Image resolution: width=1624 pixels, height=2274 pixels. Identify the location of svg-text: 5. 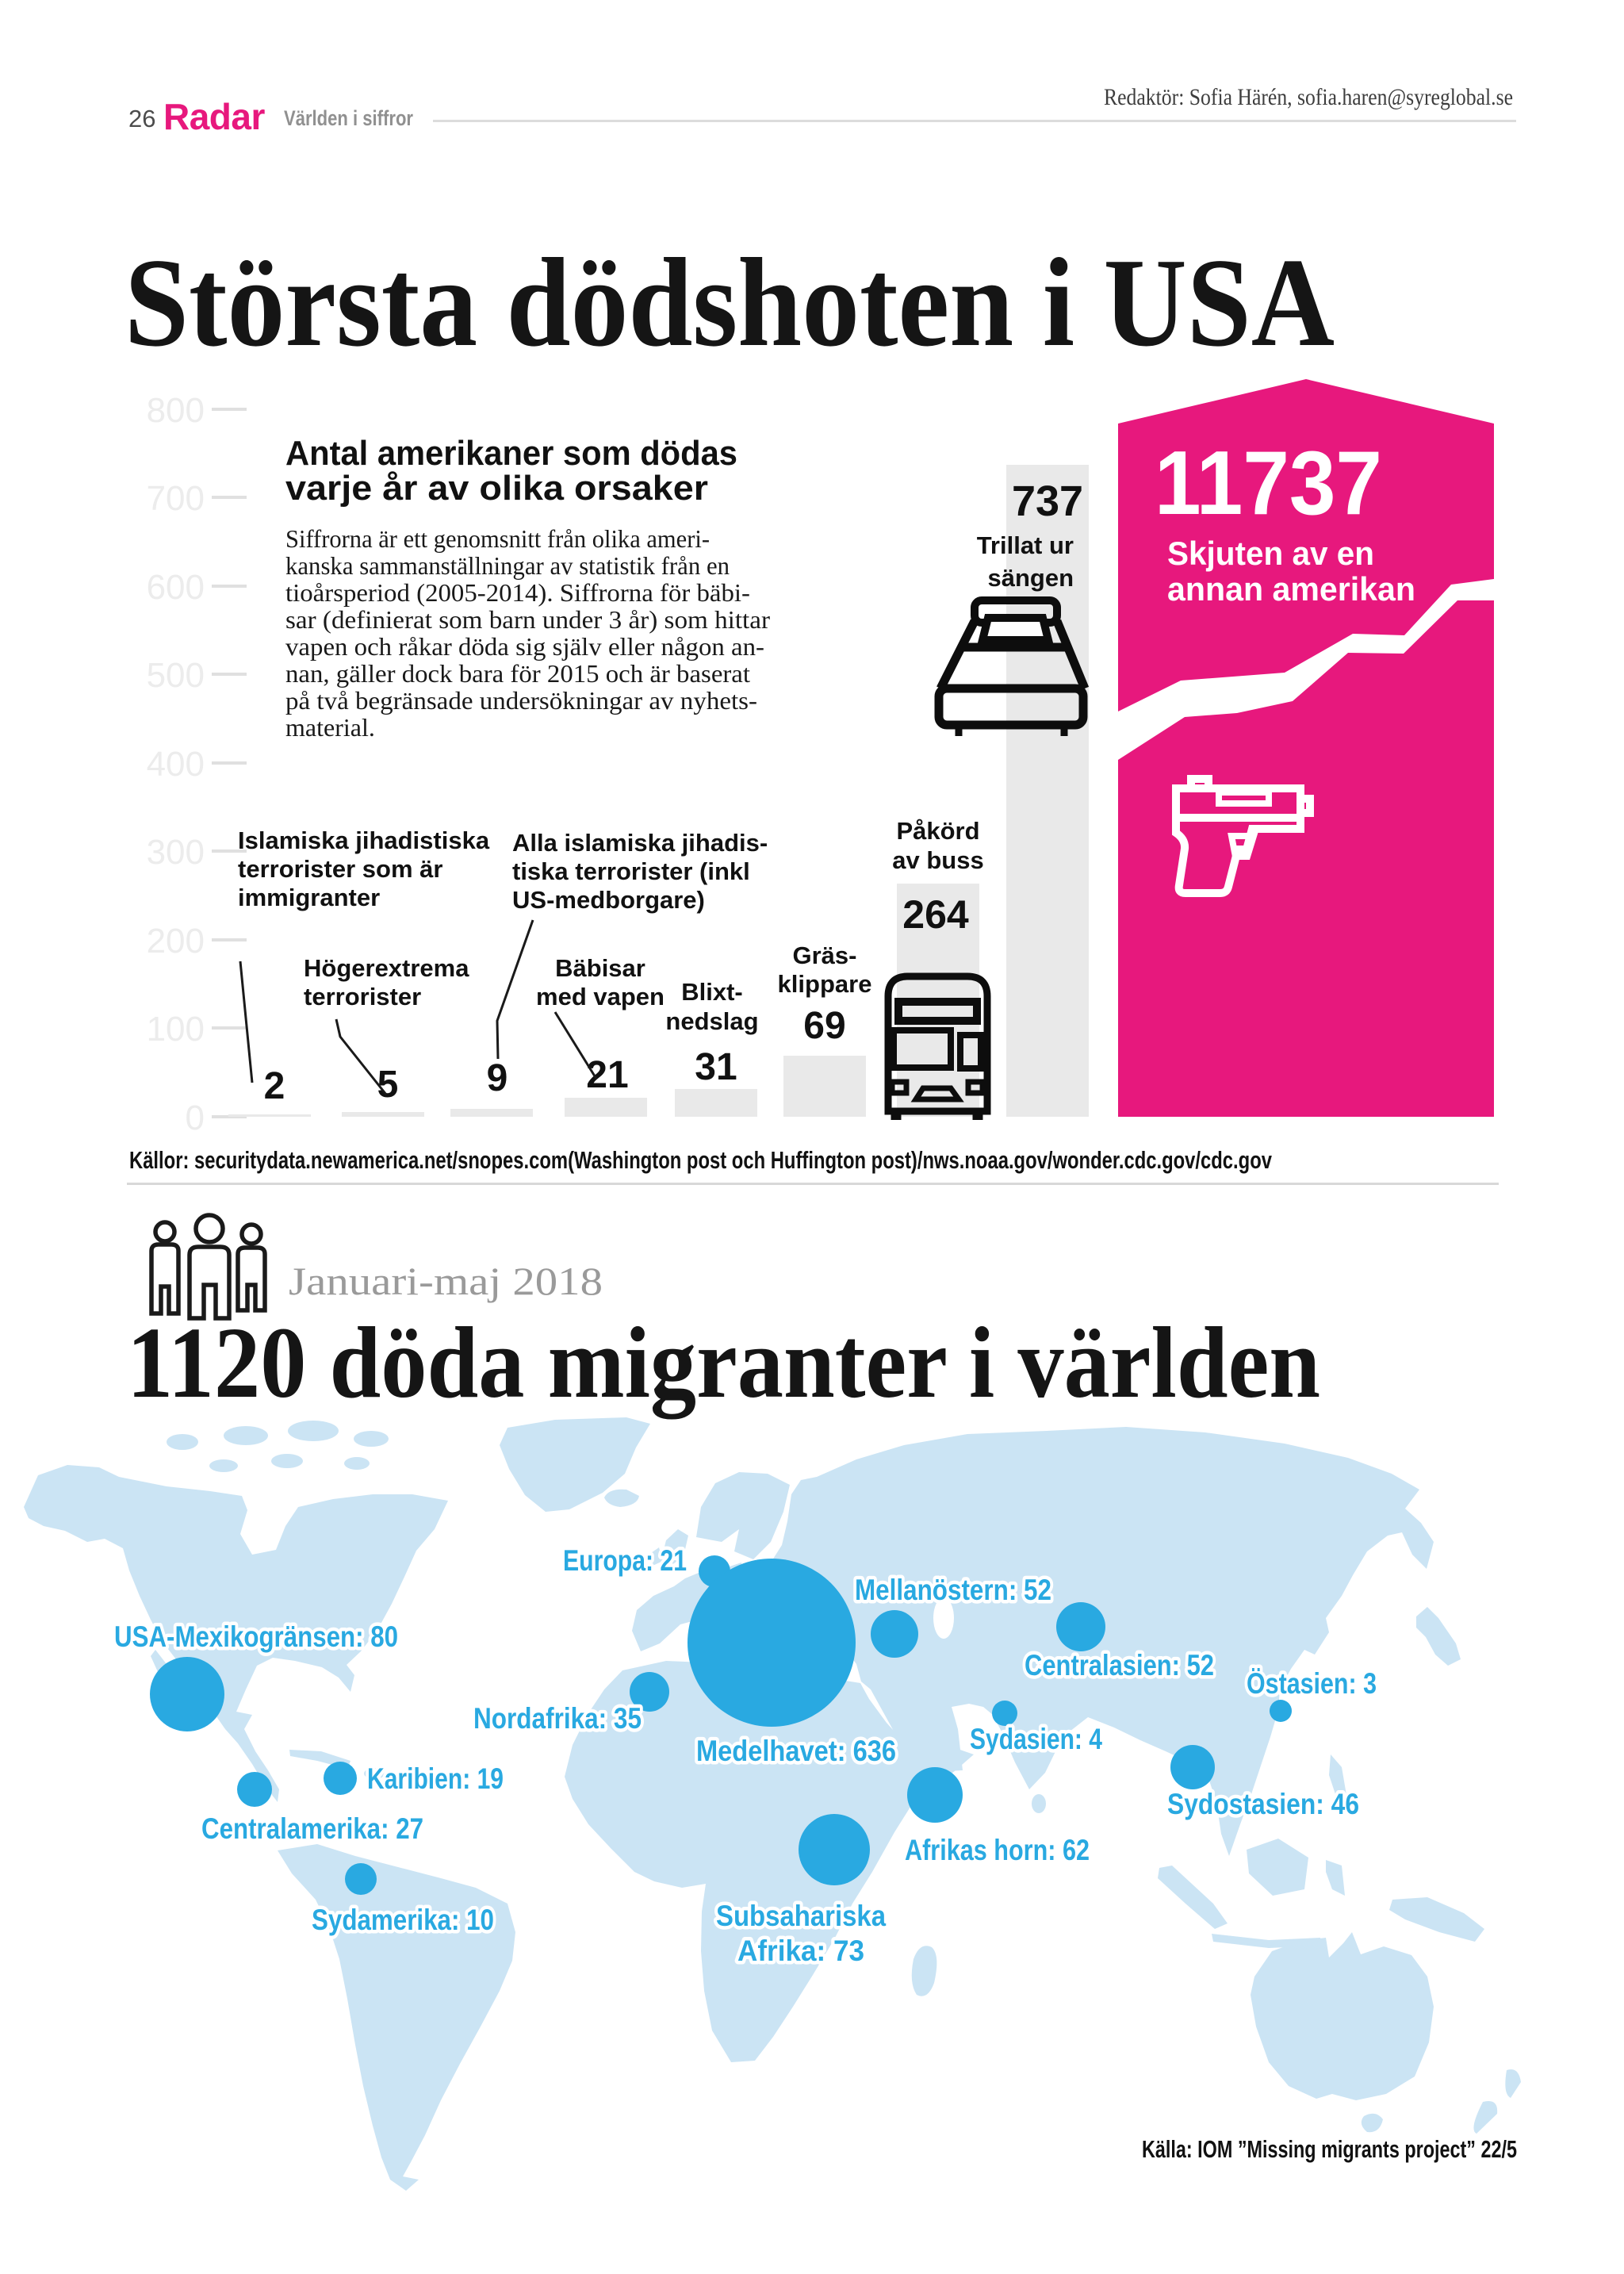
(388, 1085).